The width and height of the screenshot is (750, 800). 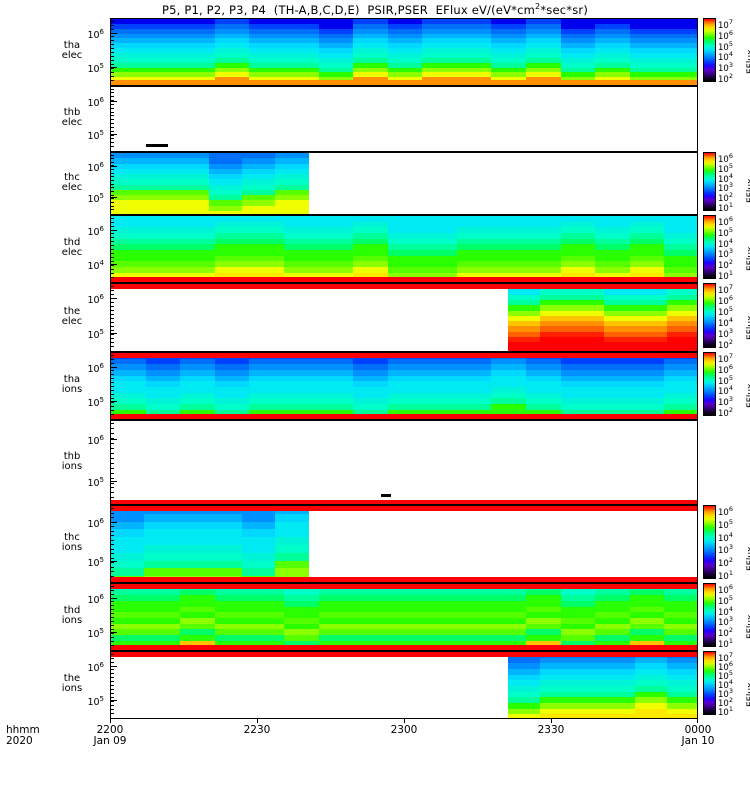 I want to click on panel-thb-ions, so click(x=404, y=462).